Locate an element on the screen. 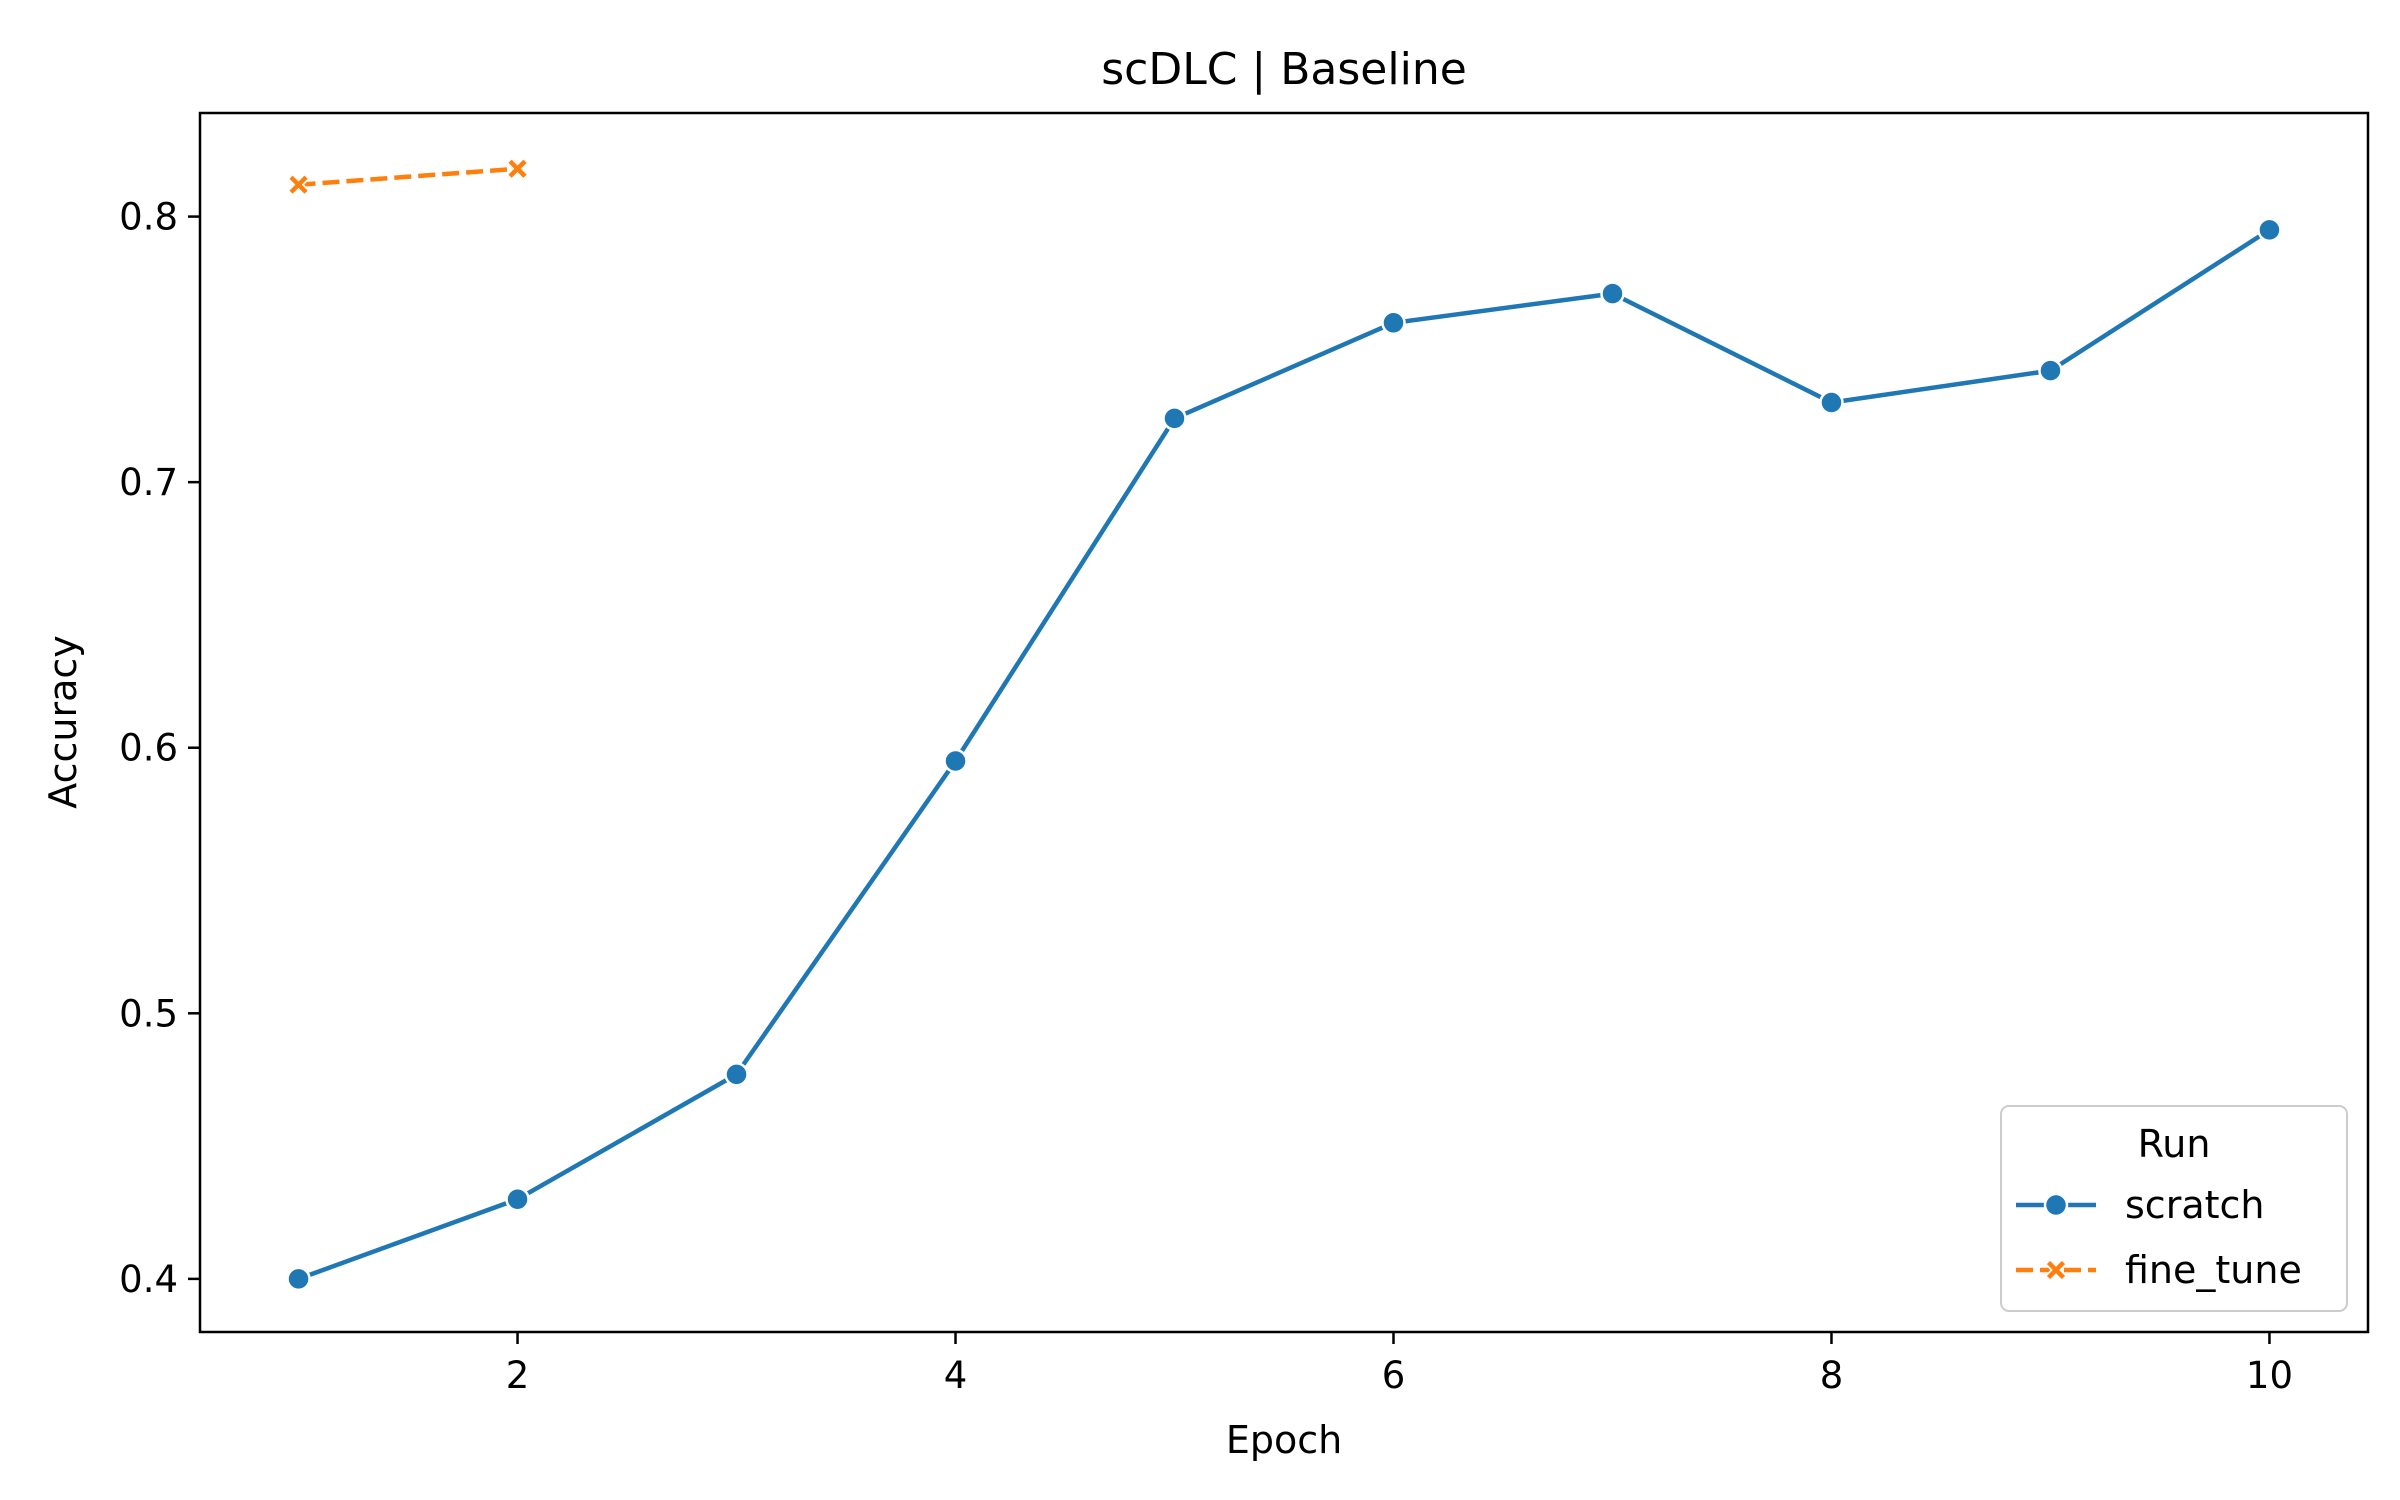 The height and width of the screenshot is (1500, 2400). x-tick-label: 2 is located at coordinates (518, 1375).